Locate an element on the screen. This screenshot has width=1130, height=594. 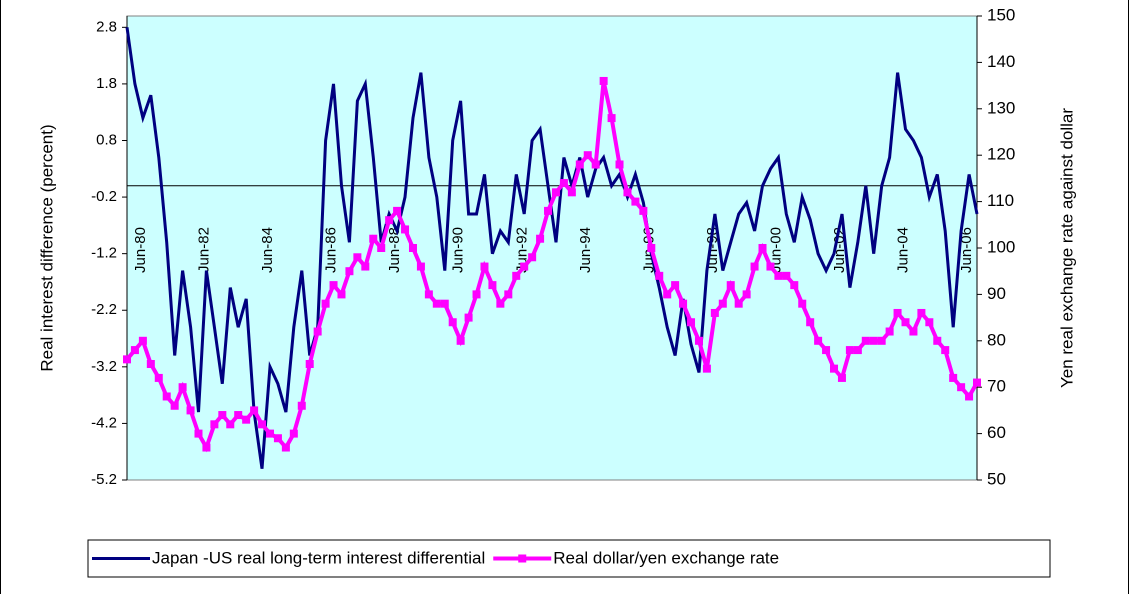
legend-marker is located at coordinates (522, 558).